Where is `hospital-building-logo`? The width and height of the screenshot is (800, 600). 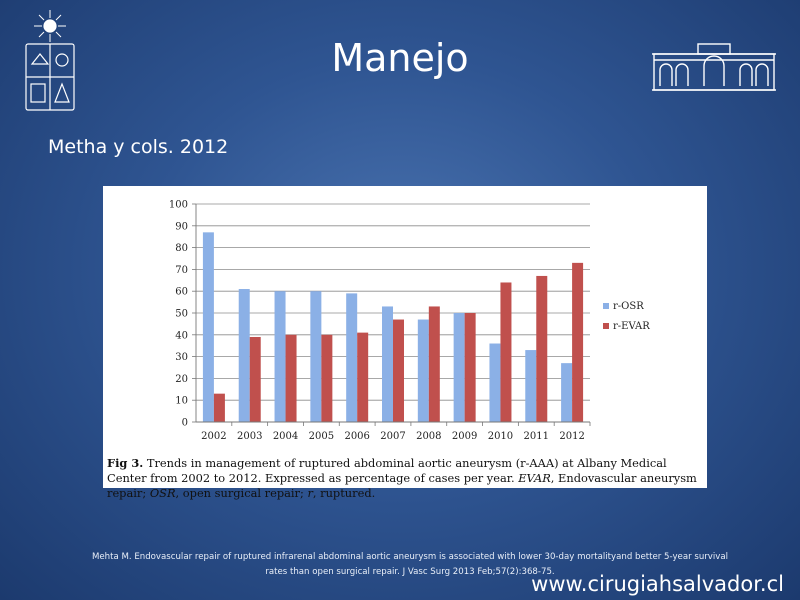 hospital-building-logo is located at coordinates (714, 67).